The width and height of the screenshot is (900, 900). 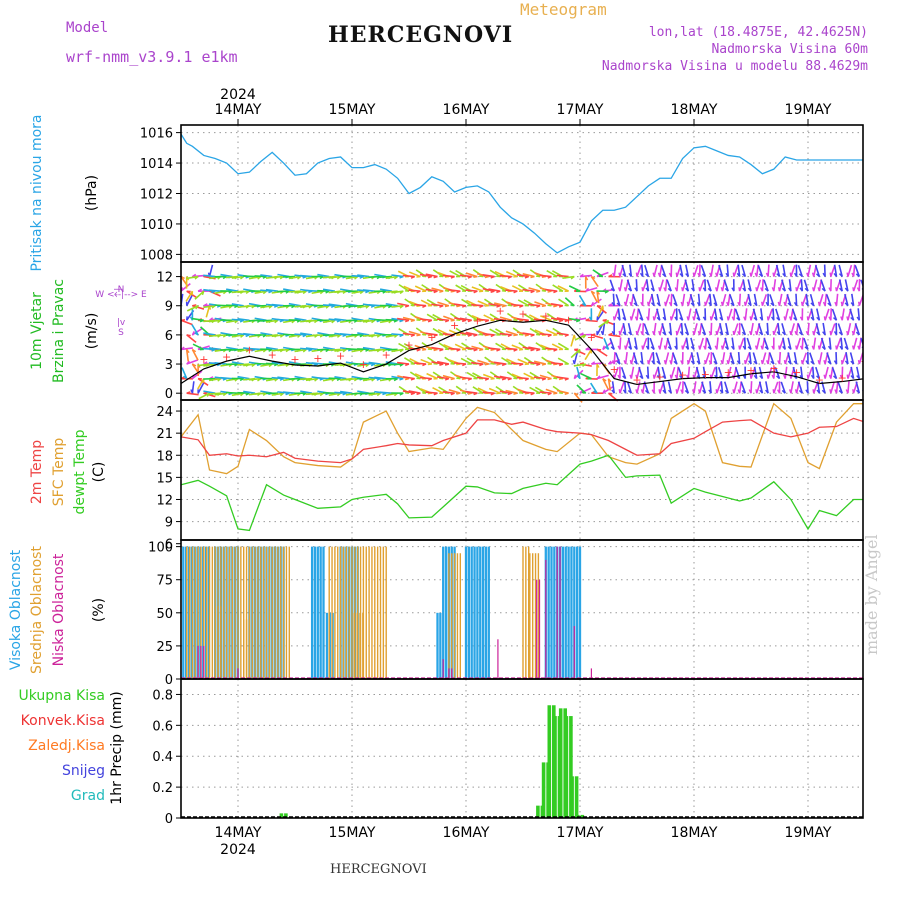 I want to click on temp-unit: (C), so click(x=99, y=472).